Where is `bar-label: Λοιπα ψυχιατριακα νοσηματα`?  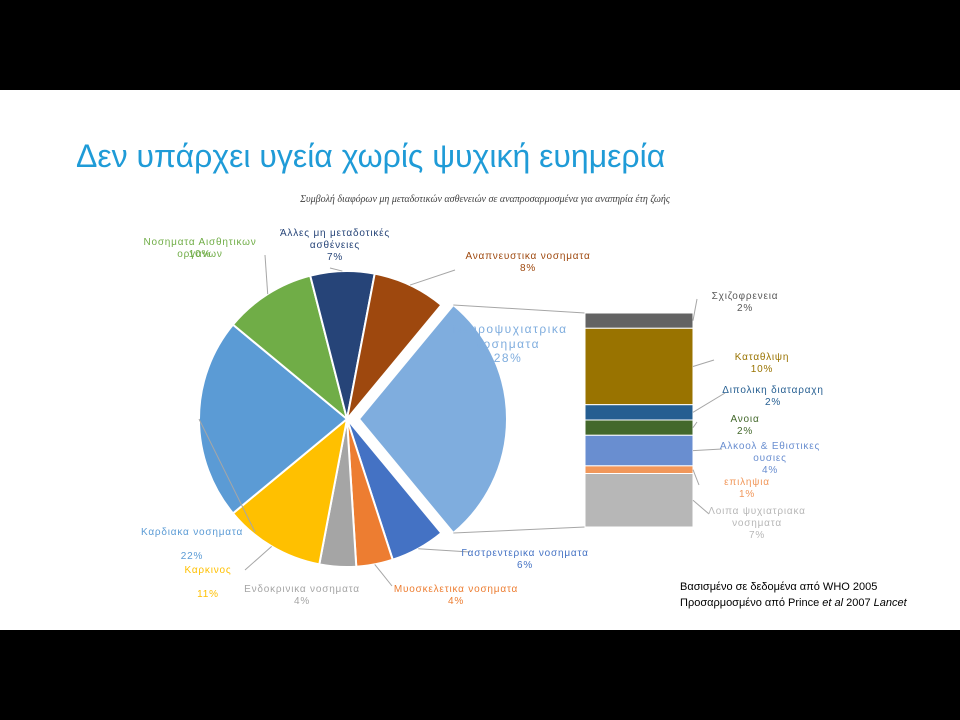
bar-label: Λοιπα ψυχιατριακα νοσηματα is located at coordinates (757, 517).